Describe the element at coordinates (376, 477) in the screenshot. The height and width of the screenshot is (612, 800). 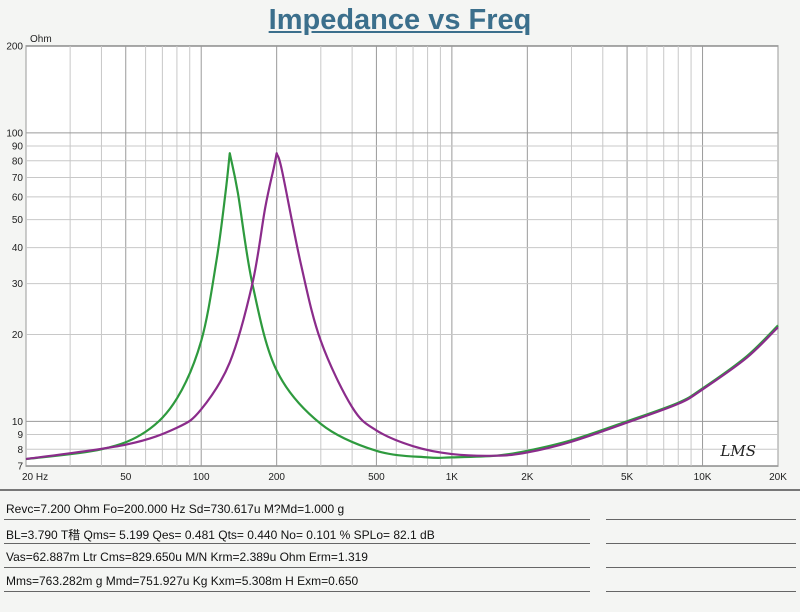
I see `x-tick-label: 500` at that location.